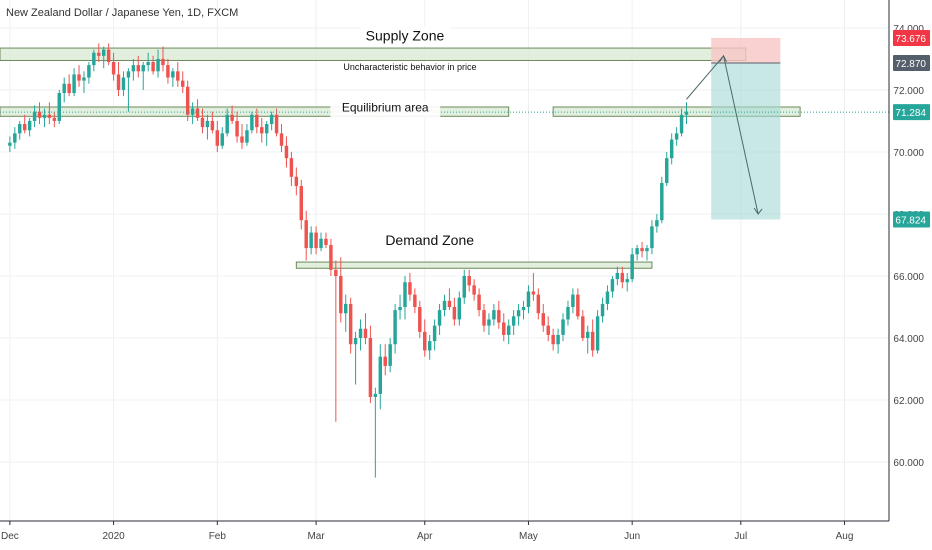  What do you see at coordinates (908, 29) in the screenshot?
I see `price-tick-label: 74.000` at bounding box center [908, 29].